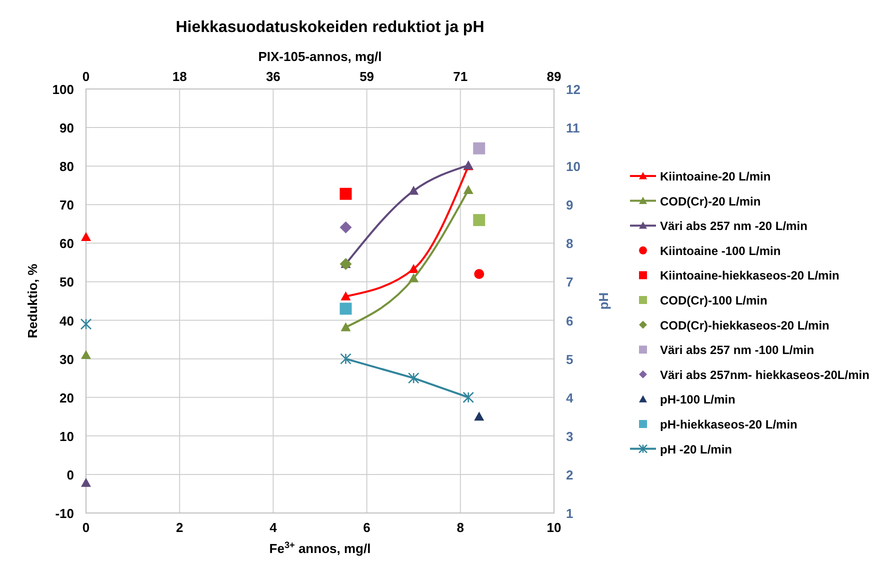 Image resolution: width=878 pixels, height=578 pixels. I want to click on legend-label: COD(Cr)-20 L/min, so click(710, 201).